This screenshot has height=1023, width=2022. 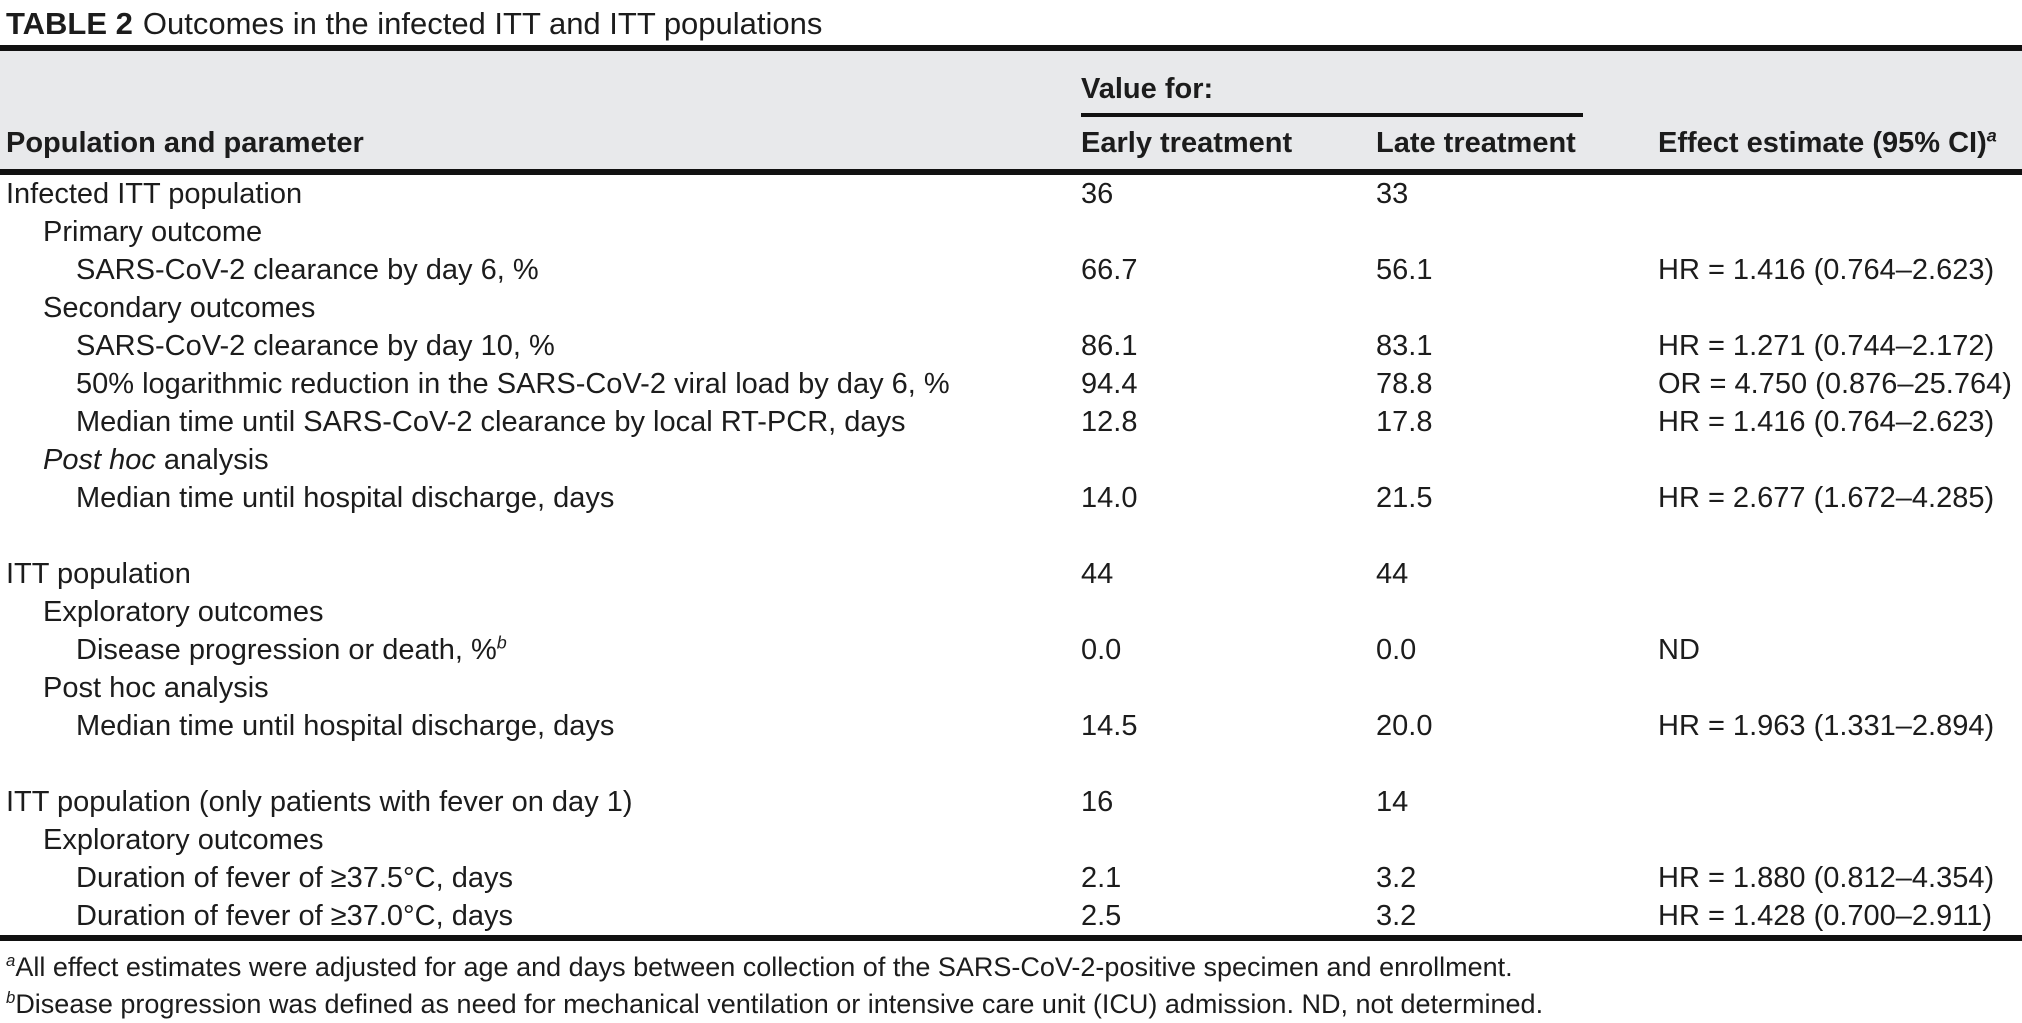 What do you see at coordinates (1109, 269) in the screenshot?
I see `cell-early-value: 66.7` at bounding box center [1109, 269].